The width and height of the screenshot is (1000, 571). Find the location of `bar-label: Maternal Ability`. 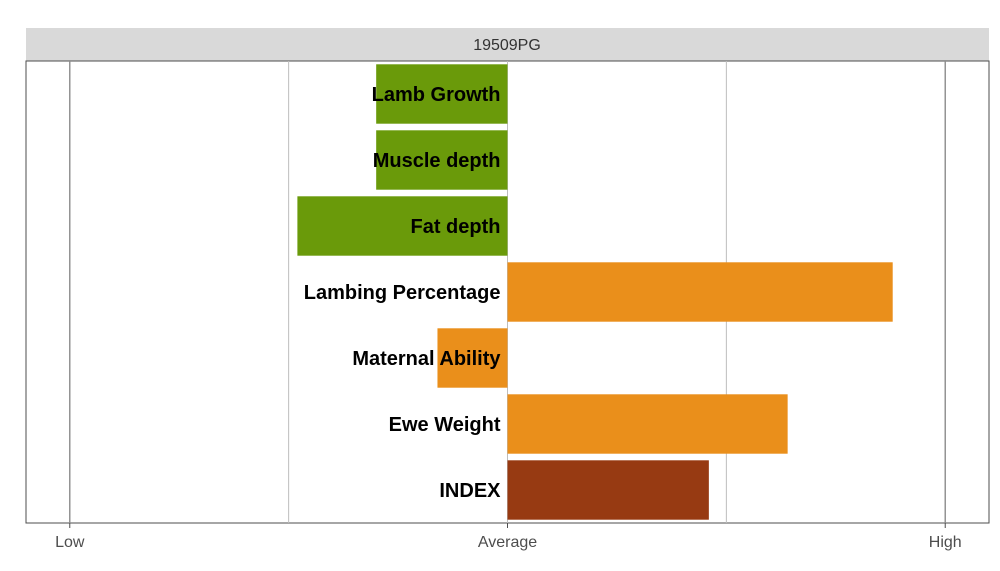

bar-label: Maternal Ability is located at coordinates (426, 359).